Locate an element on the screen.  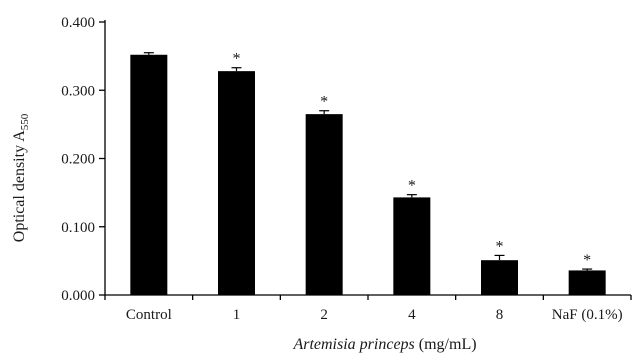
x-axis-label-italic: Artemisia princeps is located at coordinates (353, 344).